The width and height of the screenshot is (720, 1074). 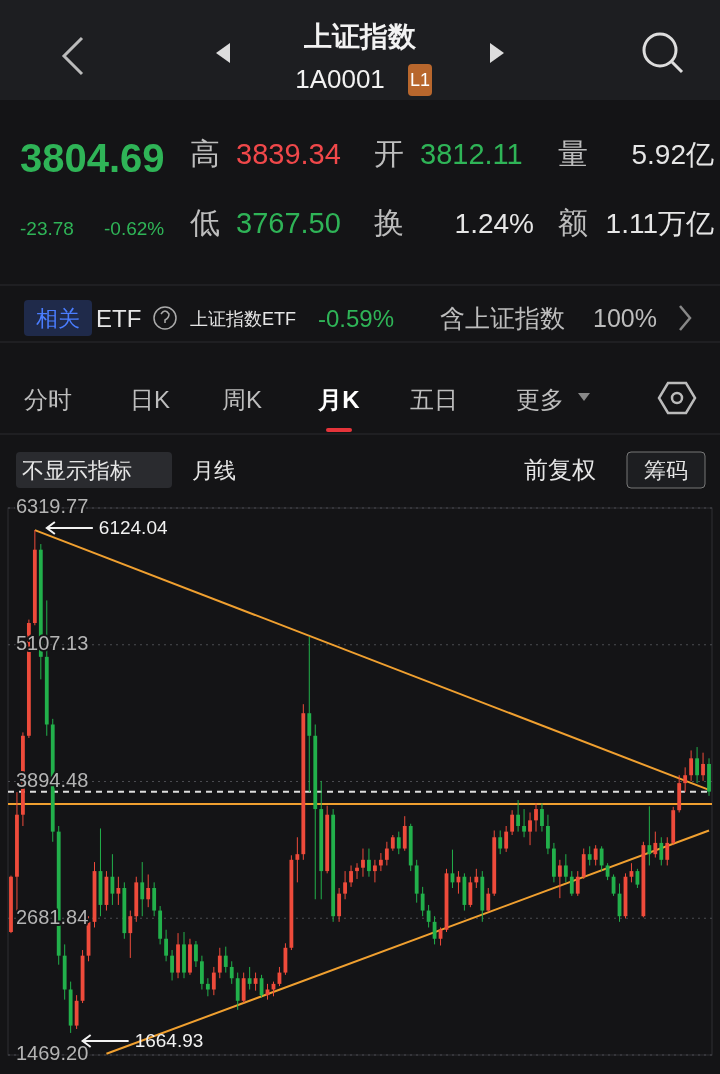 What do you see at coordinates (205, 222) in the screenshot?
I see `text: 低` at bounding box center [205, 222].